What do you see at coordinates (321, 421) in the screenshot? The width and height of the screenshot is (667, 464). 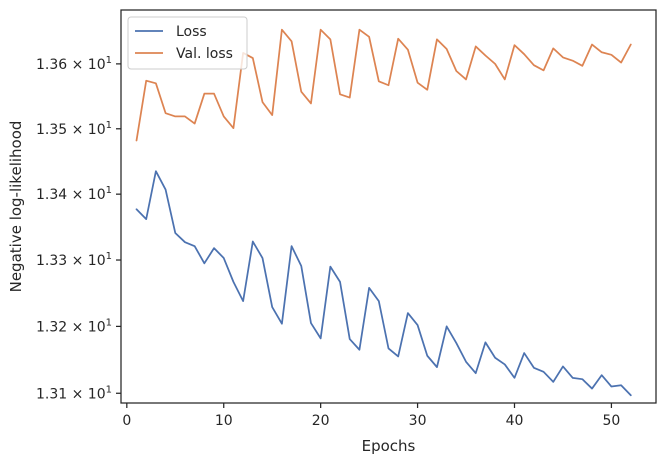 I see `x-tick-label: 20` at bounding box center [321, 421].